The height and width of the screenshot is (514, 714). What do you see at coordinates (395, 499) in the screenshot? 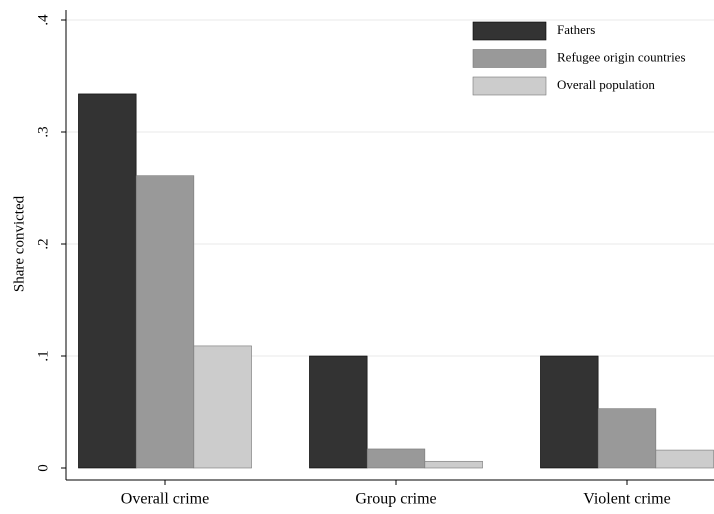
I see `x-tick-label: Group crime` at bounding box center [395, 499].